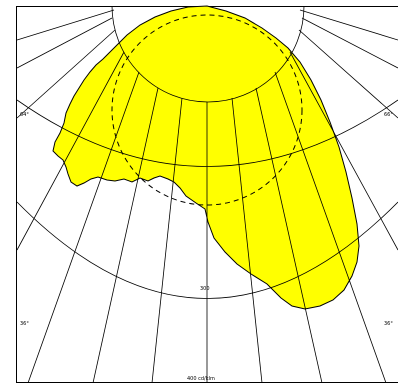 The image size is (398, 387). I want to click on ring-value-label: 300, so click(205, 289).